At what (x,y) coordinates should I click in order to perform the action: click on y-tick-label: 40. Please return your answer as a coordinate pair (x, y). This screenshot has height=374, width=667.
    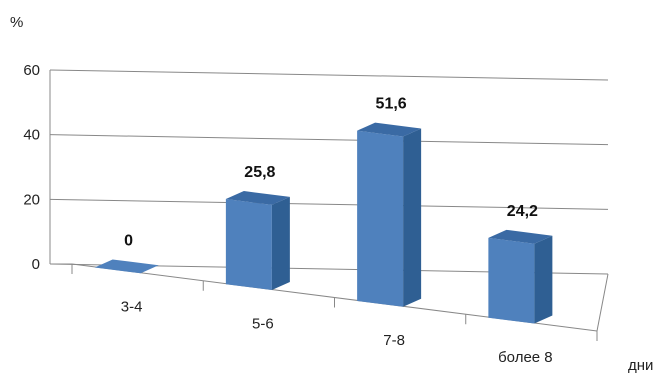
    Looking at the image, I should click on (31, 135).